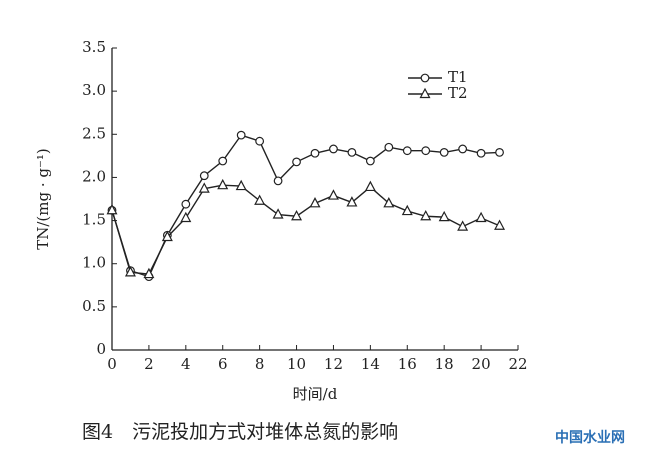 Image resolution: width=655 pixels, height=456 pixels. What do you see at coordinates (101, 349) in the screenshot?
I see `y-tick-label: 0` at bounding box center [101, 349].